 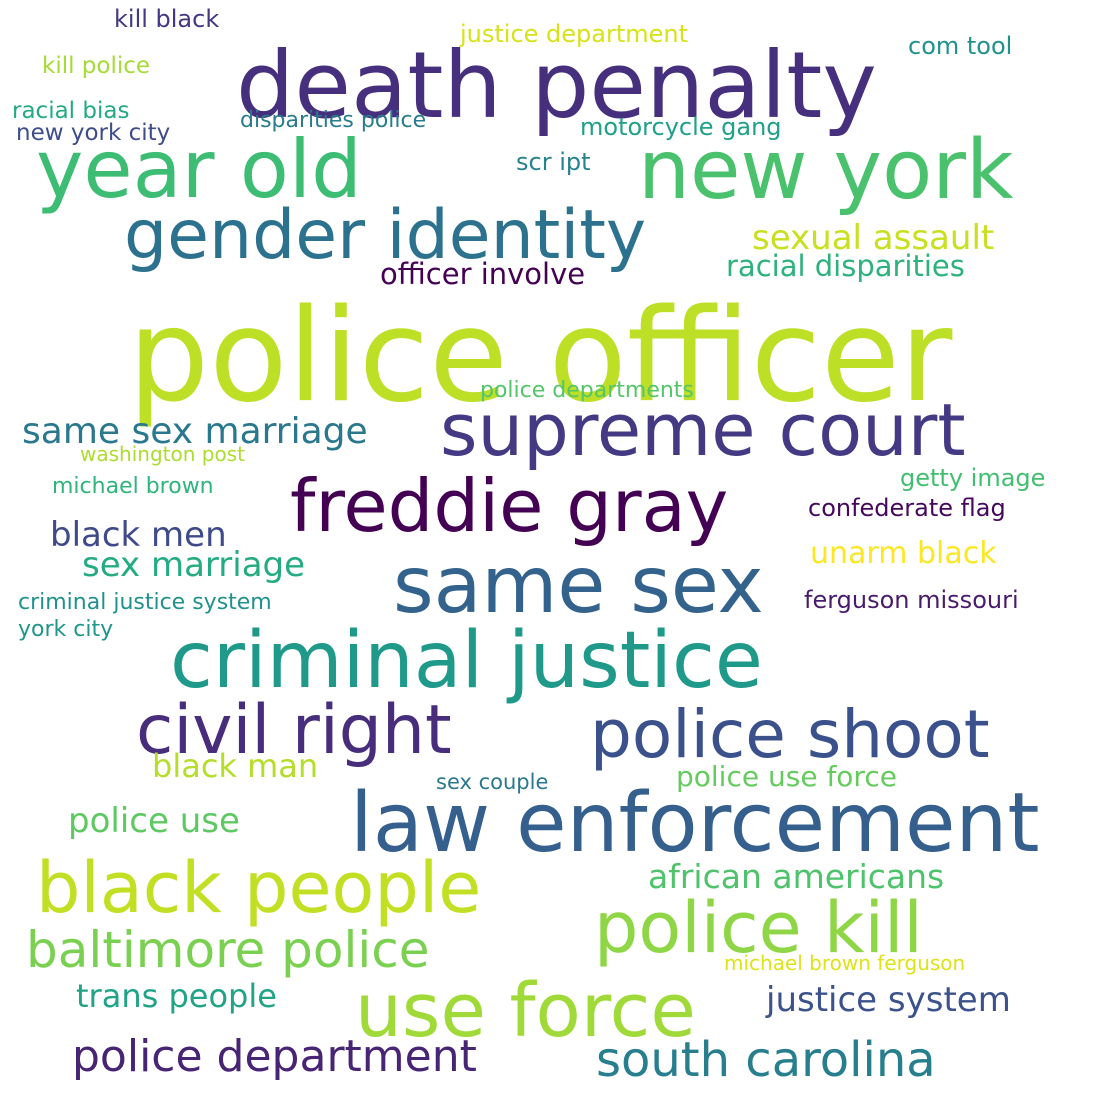 I want to click on word-confederate-flag: confederate flag, so click(x=907, y=508).